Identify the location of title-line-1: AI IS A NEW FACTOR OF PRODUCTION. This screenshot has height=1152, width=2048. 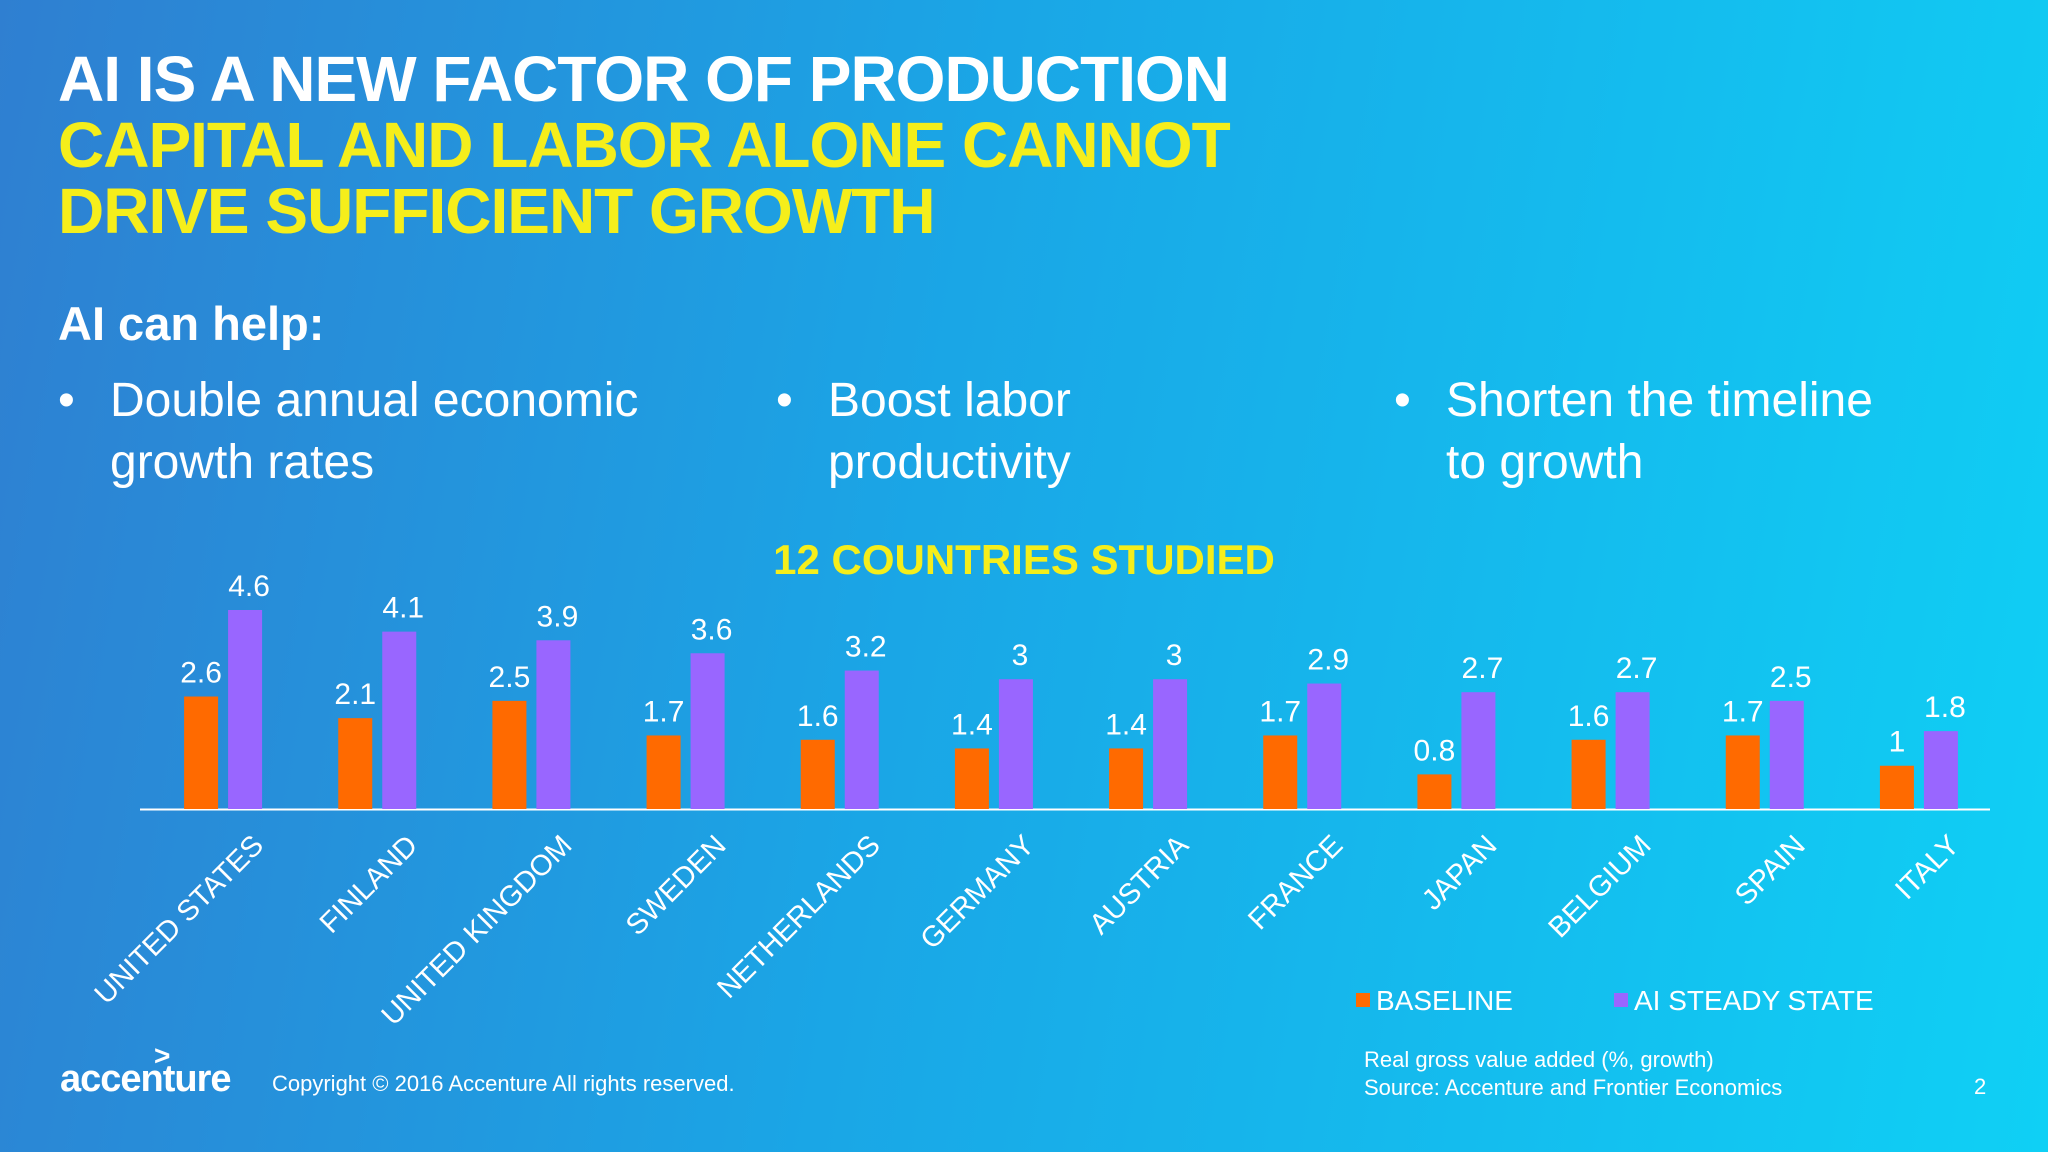
(644, 79).